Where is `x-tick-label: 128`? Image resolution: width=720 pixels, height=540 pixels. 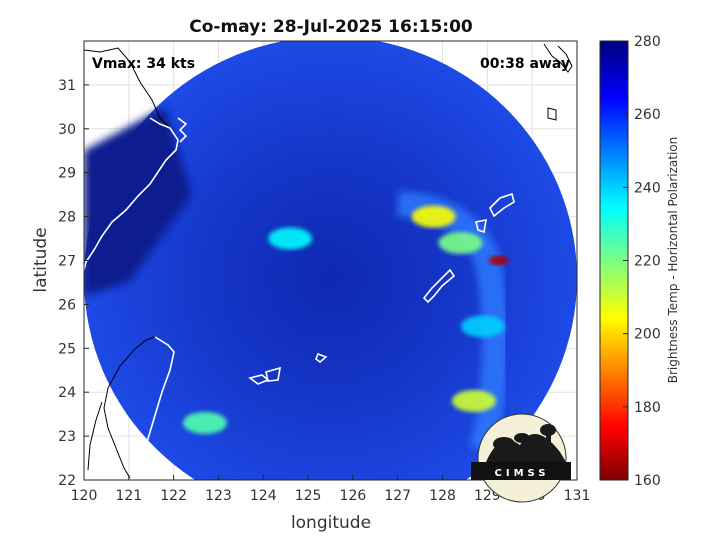
x-tick-label: 128 is located at coordinates (442, 496).